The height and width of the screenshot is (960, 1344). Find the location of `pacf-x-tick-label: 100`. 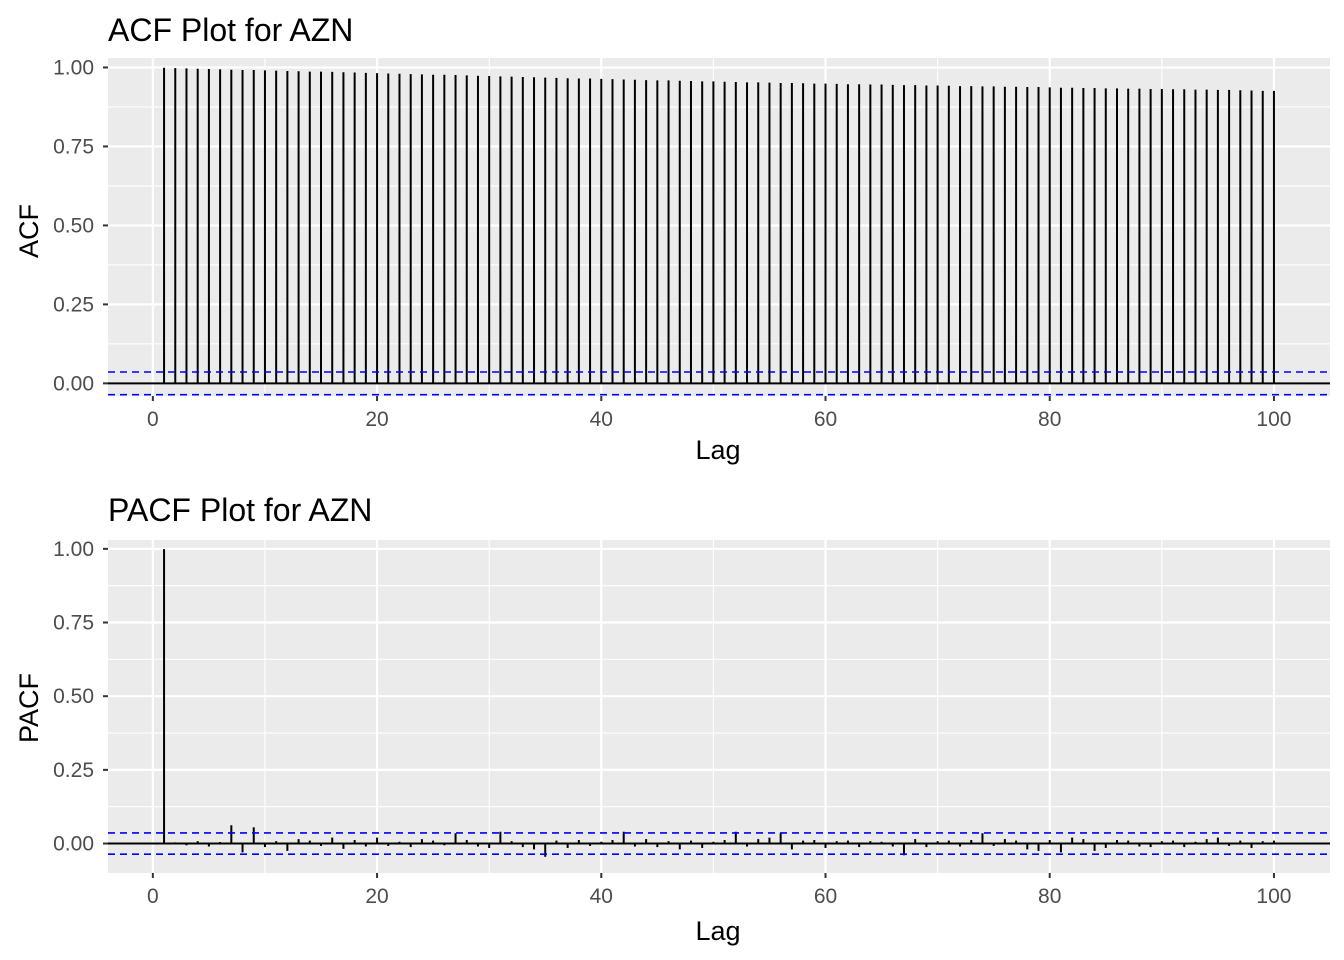

pacf-x-tick-label: 100 is located at coordinates (1273, 896).